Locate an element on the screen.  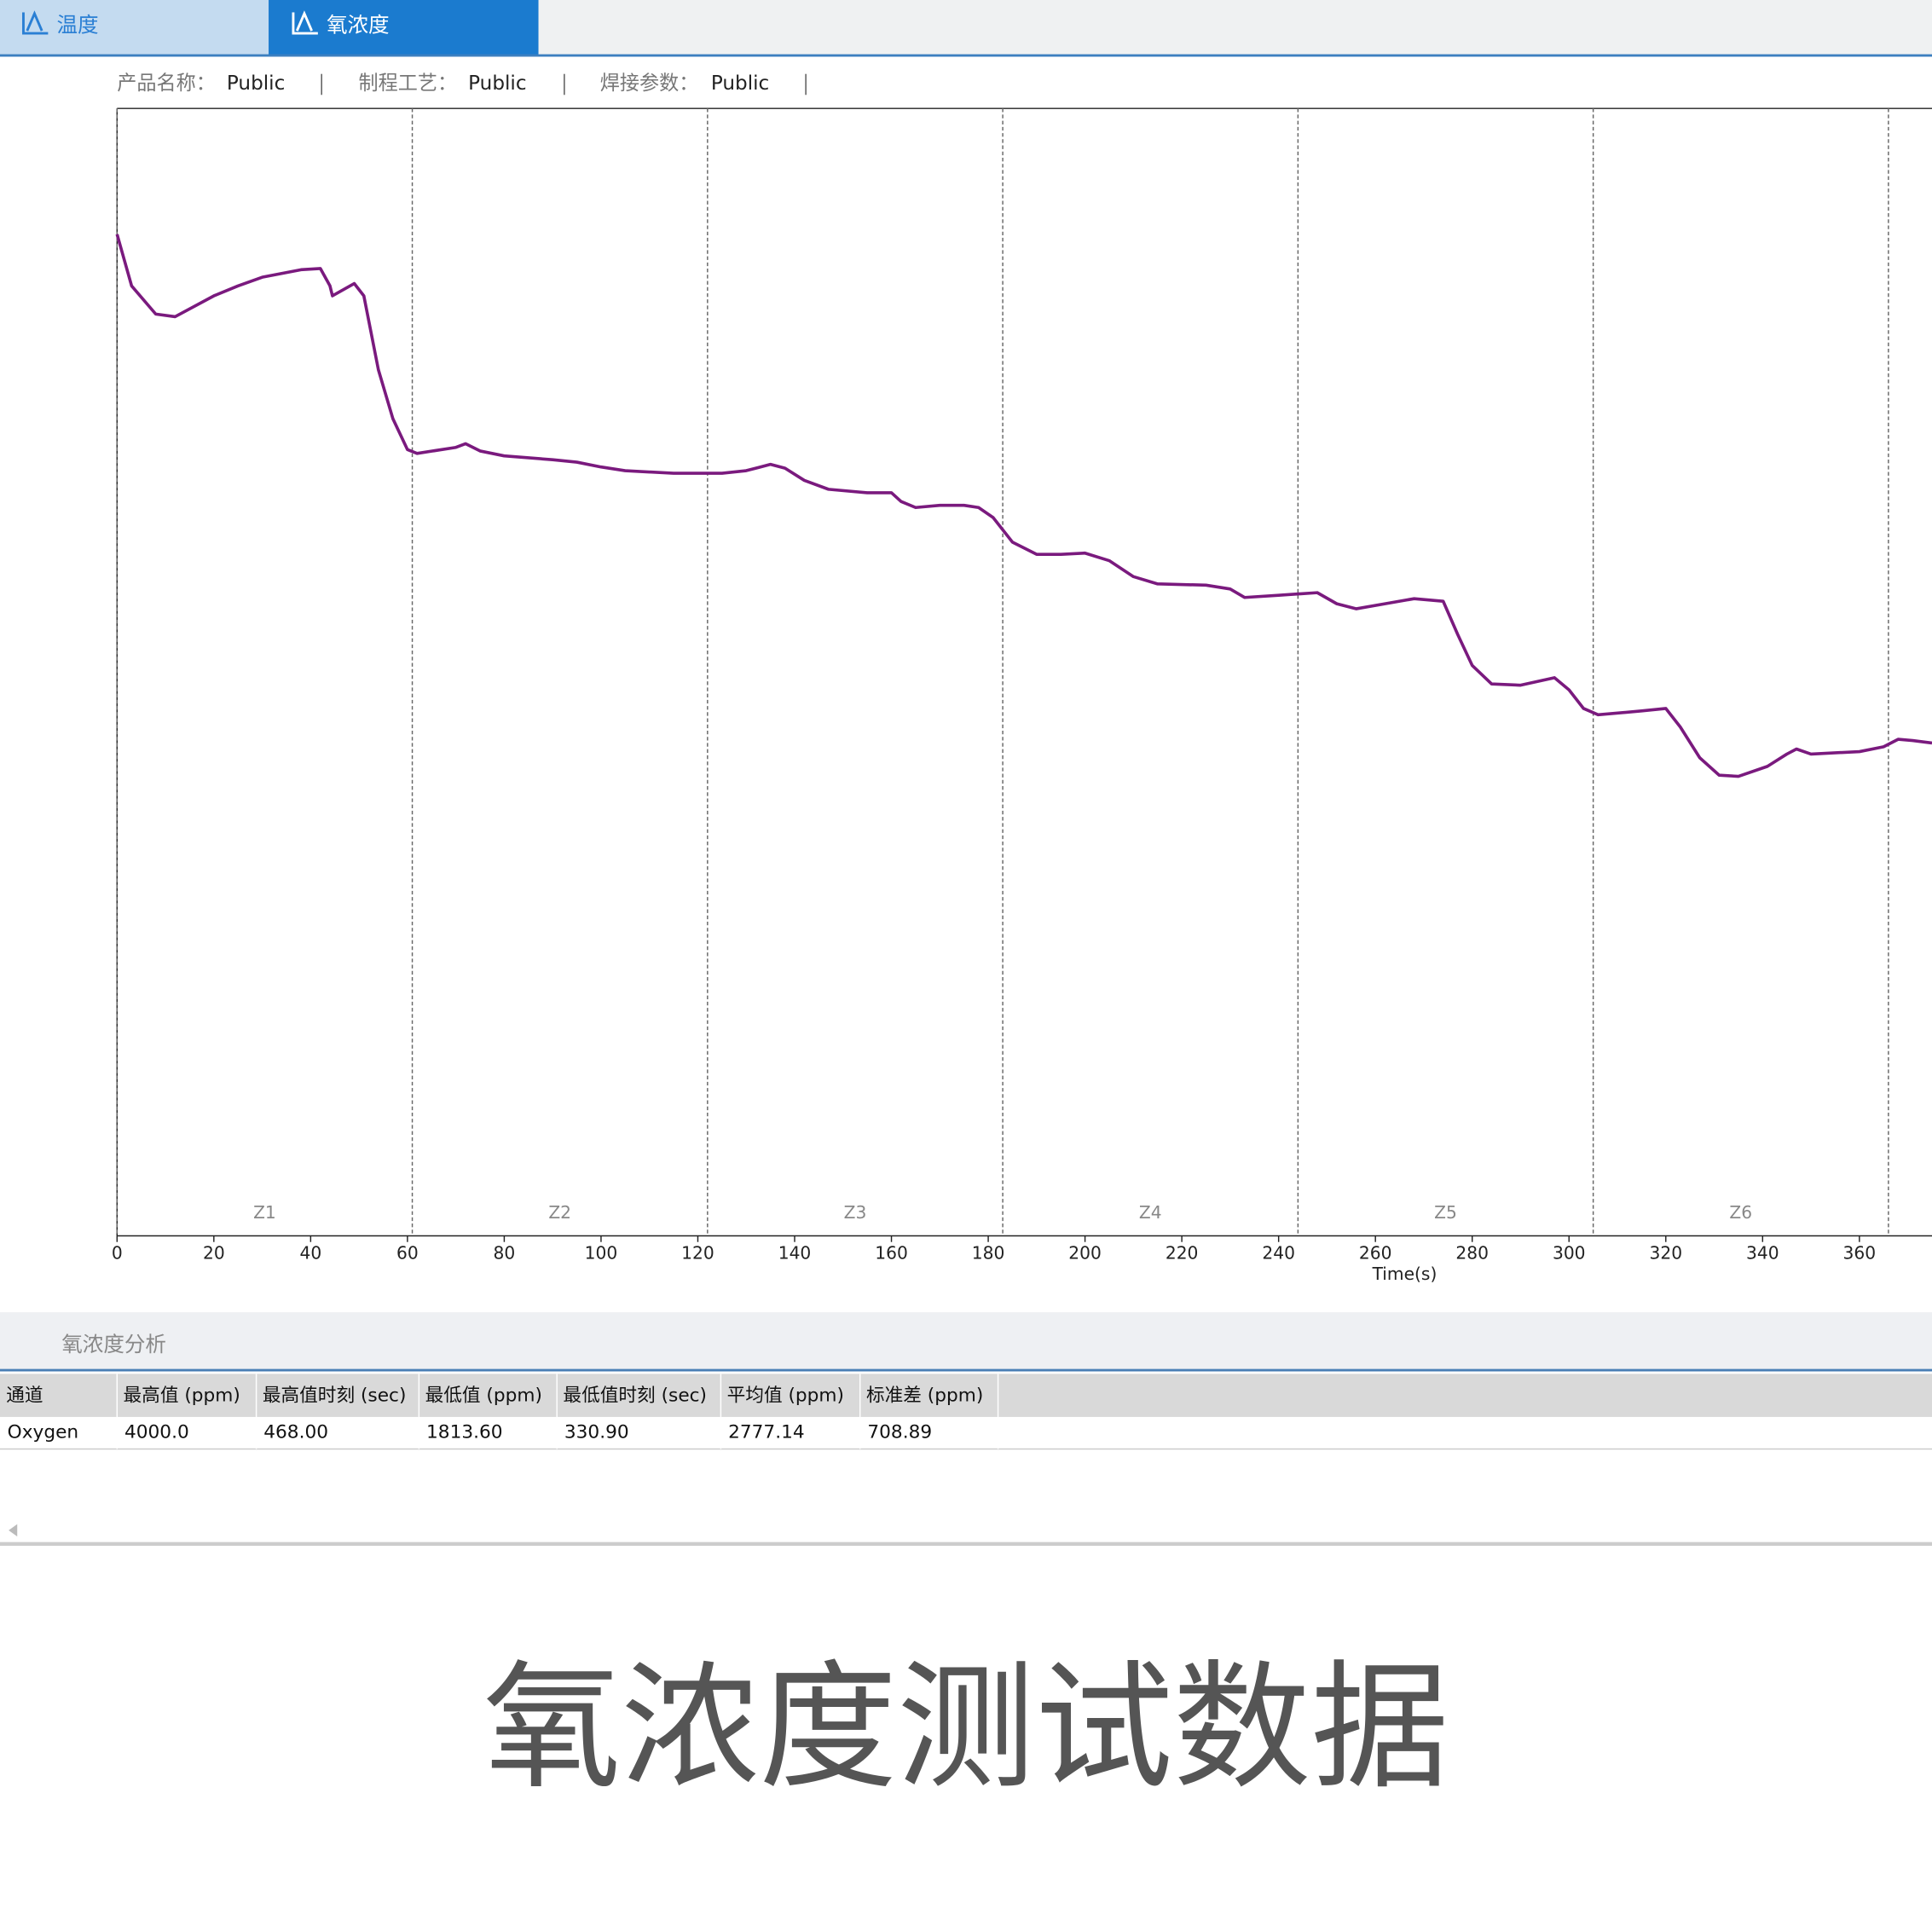
tab-label: 氧浓度 is located at coordinates (358, 24).